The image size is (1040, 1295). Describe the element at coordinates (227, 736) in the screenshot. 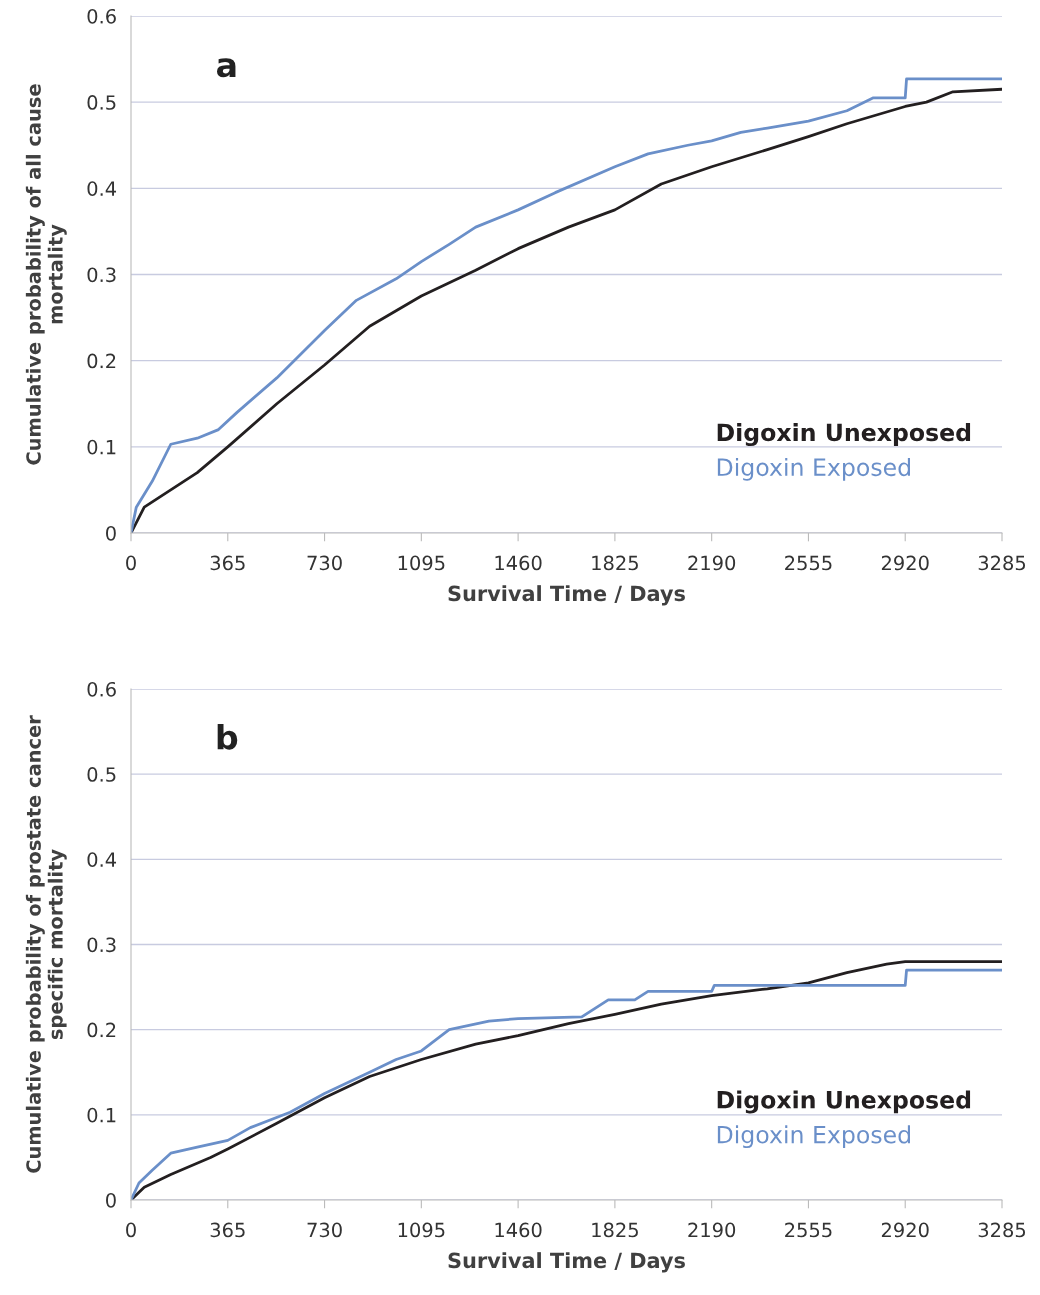

I see `text: b` at that location.